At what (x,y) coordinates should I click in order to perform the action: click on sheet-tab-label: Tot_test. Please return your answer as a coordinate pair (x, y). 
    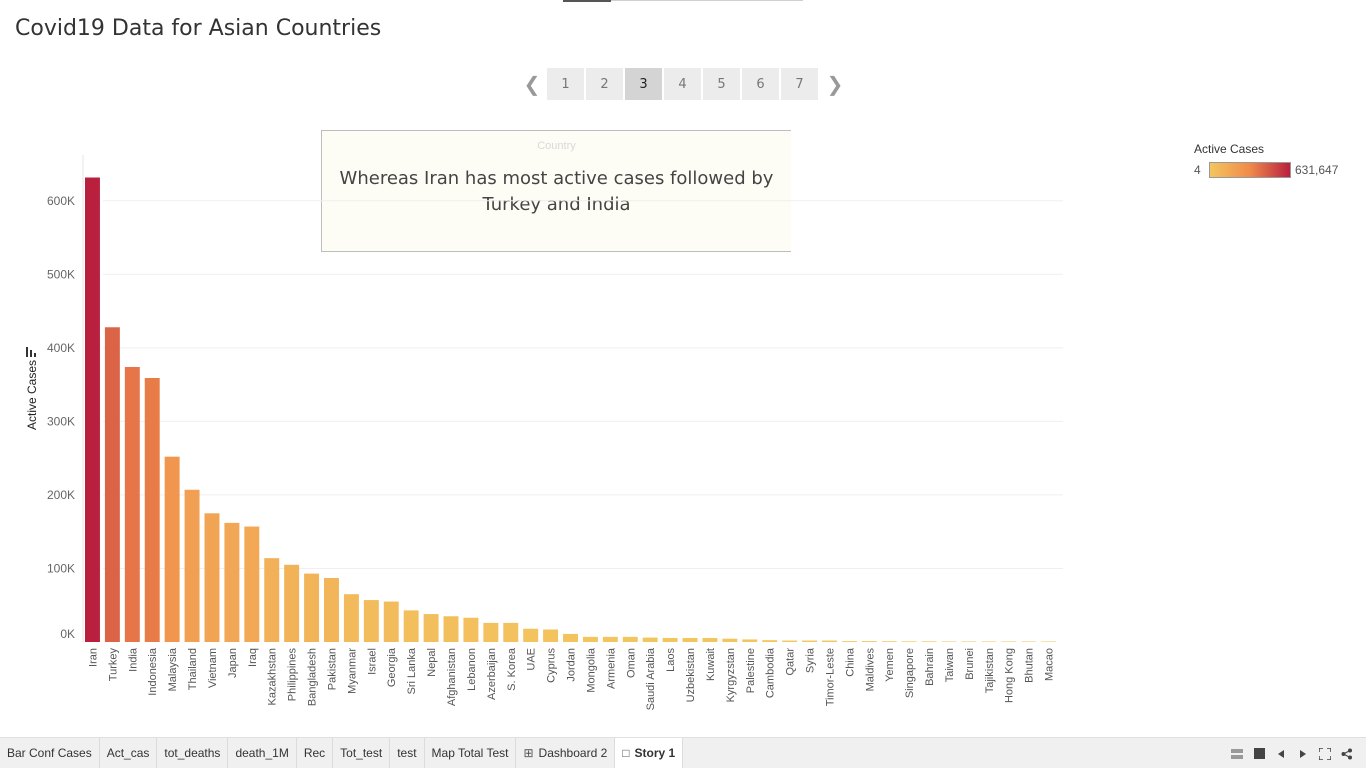
    Looking at the image, I should click on (361, 753).